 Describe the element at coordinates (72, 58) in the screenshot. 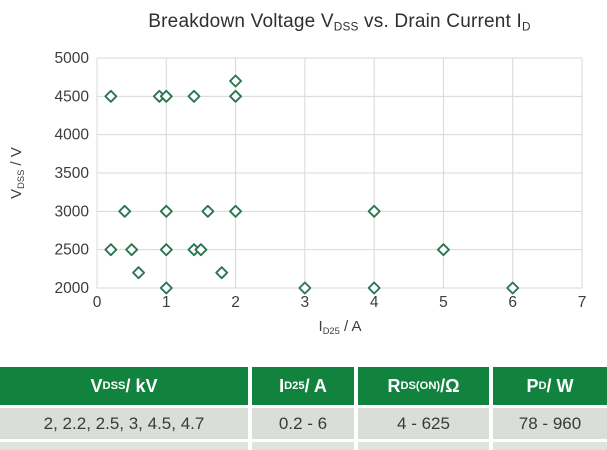

I see `y-tick-label: 5000` at that location.